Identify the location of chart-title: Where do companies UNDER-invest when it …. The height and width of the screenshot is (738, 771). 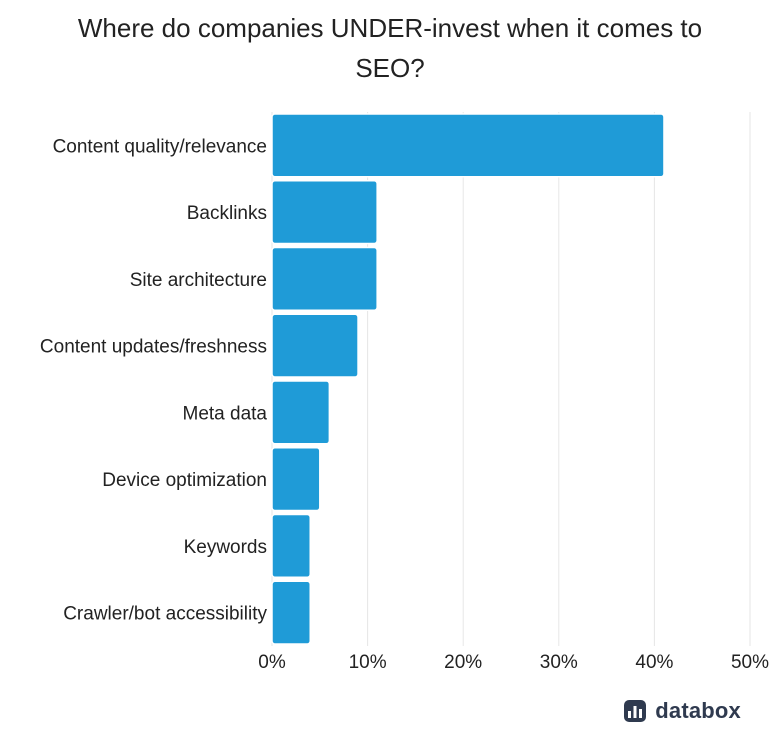
(390, 48).